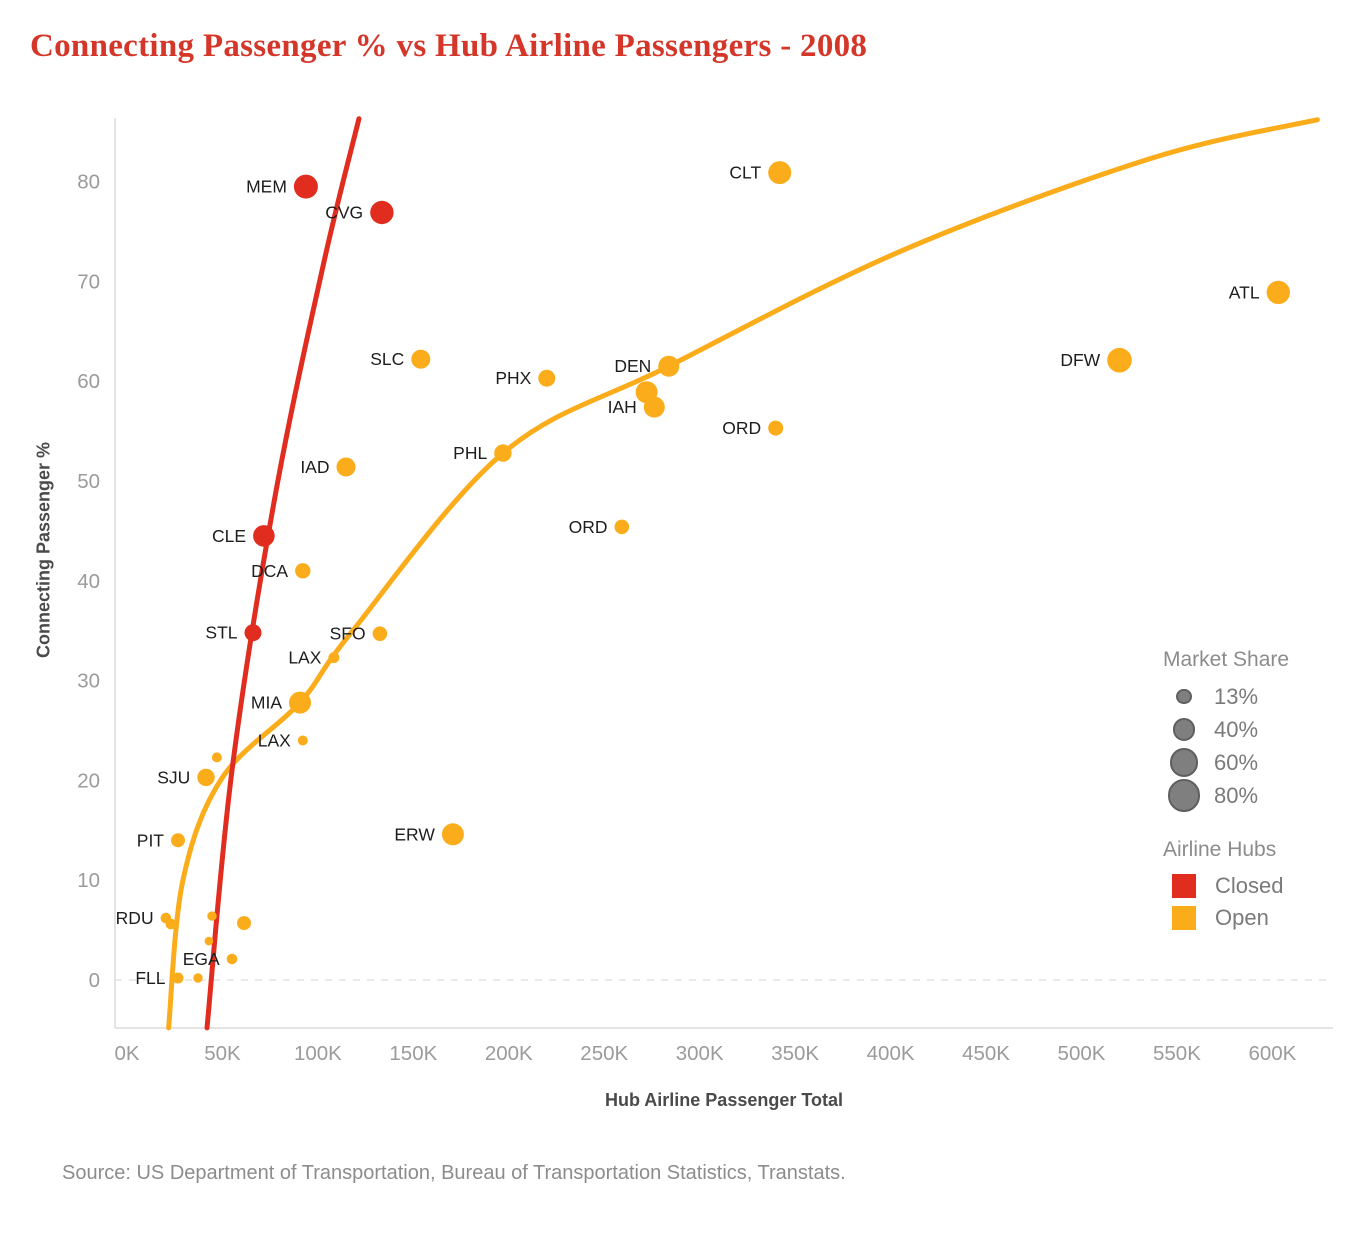 The width and height of the screenshot is (1365, 1241). I want to click on x-tick-label: 50K, so click(222, 1053).